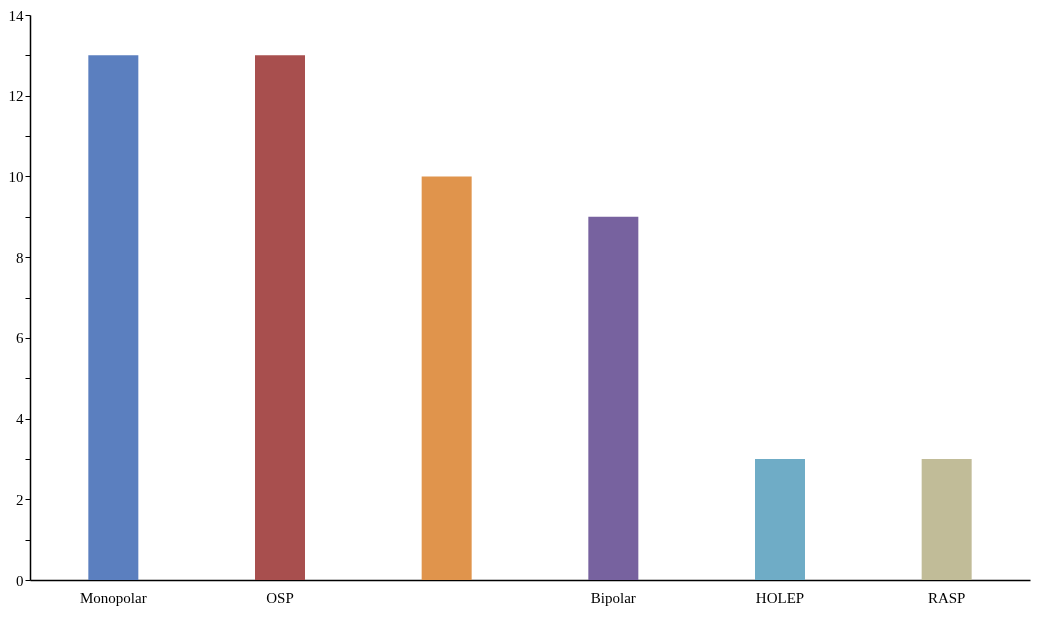 This screenshot has width=1051, height=619. I want to click on y-tick-label: 12, so click(16, 96).